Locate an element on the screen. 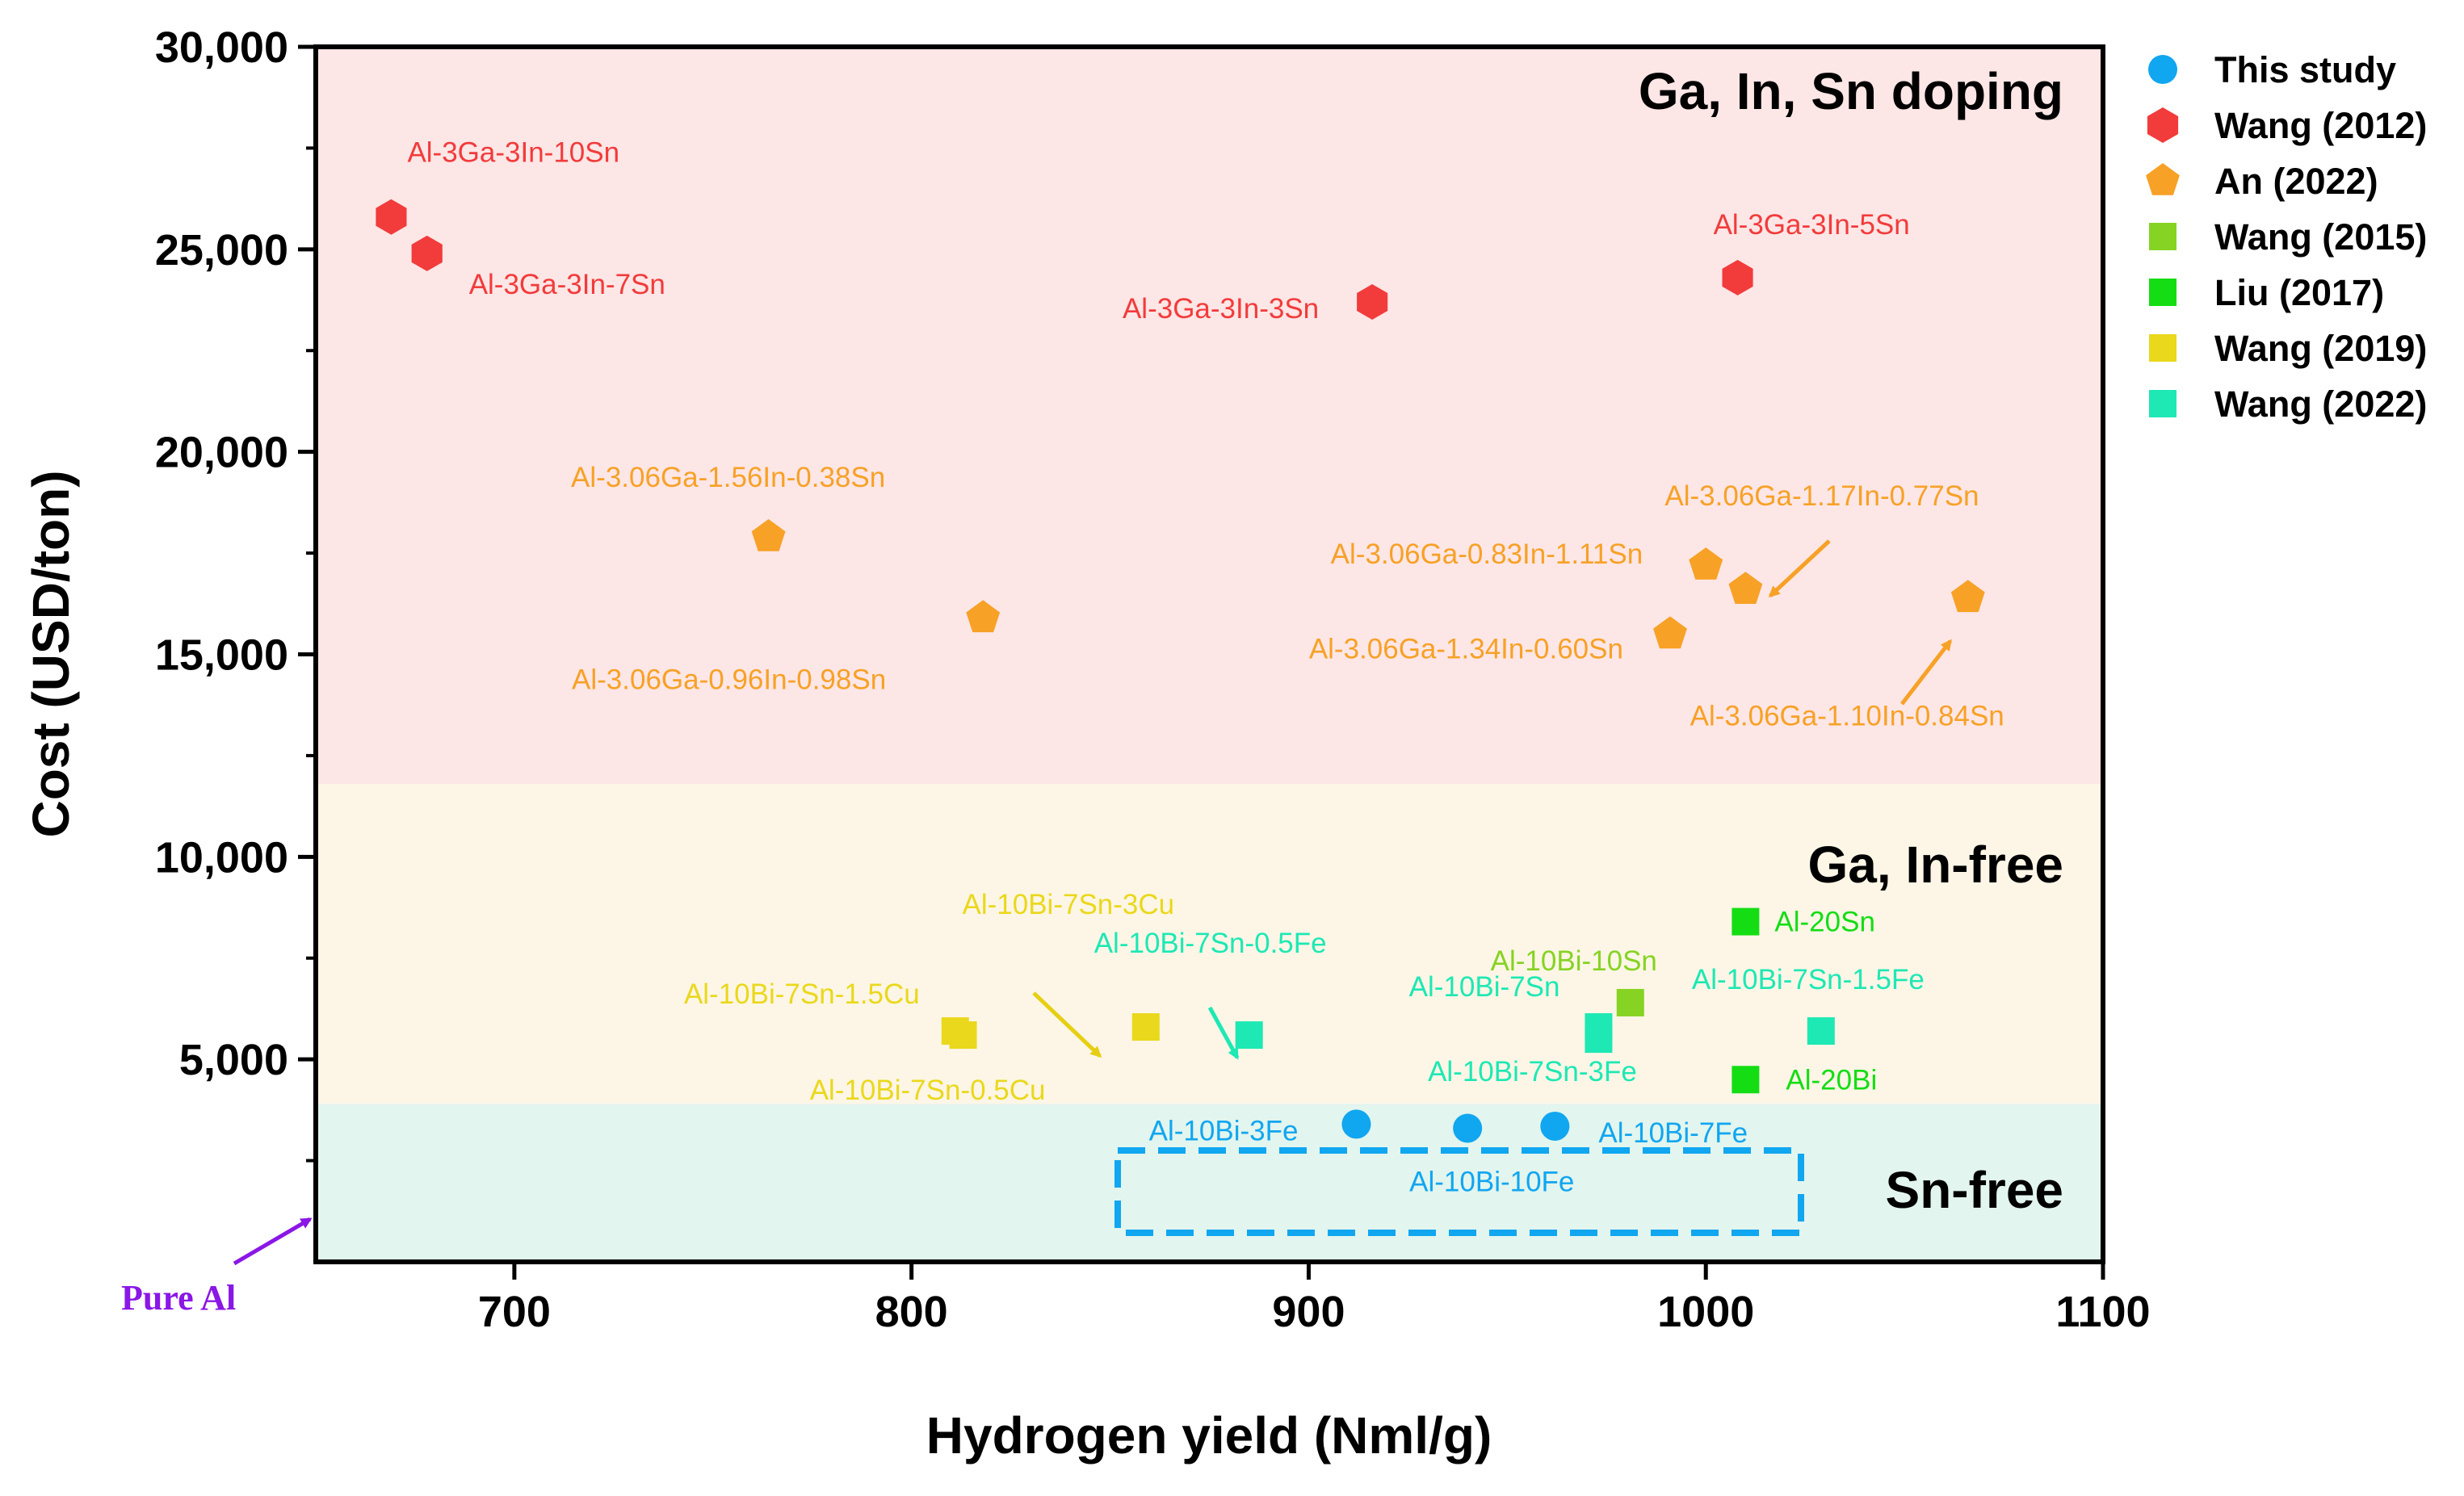  legend-marker-an-2022 is located at coordinates (2163, 179).